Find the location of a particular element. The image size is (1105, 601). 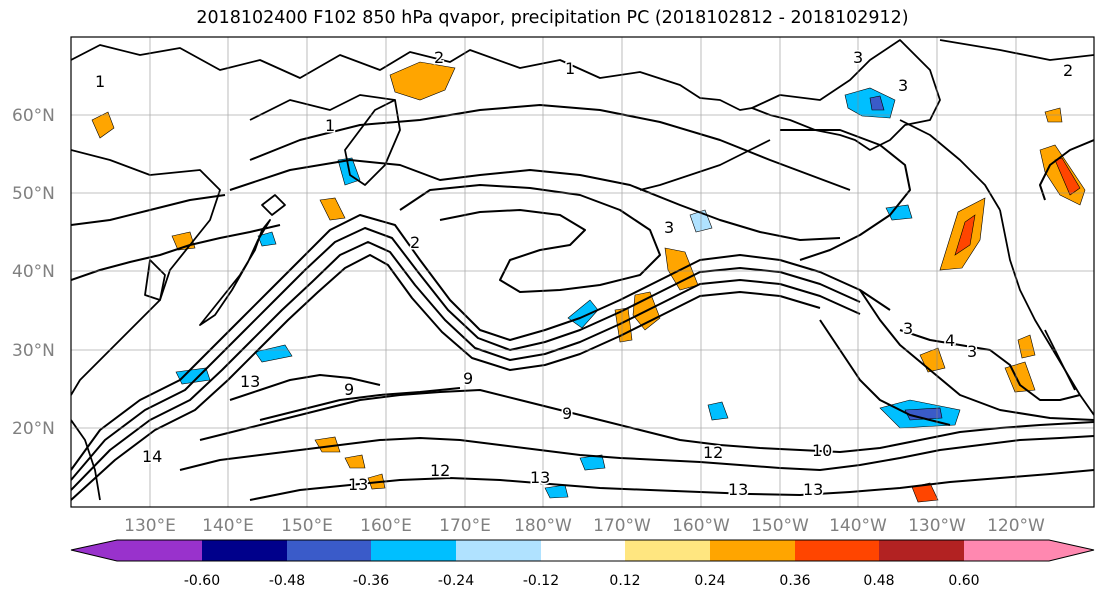

colorbar-label: 0.48 is located at coordinates (878, 581).